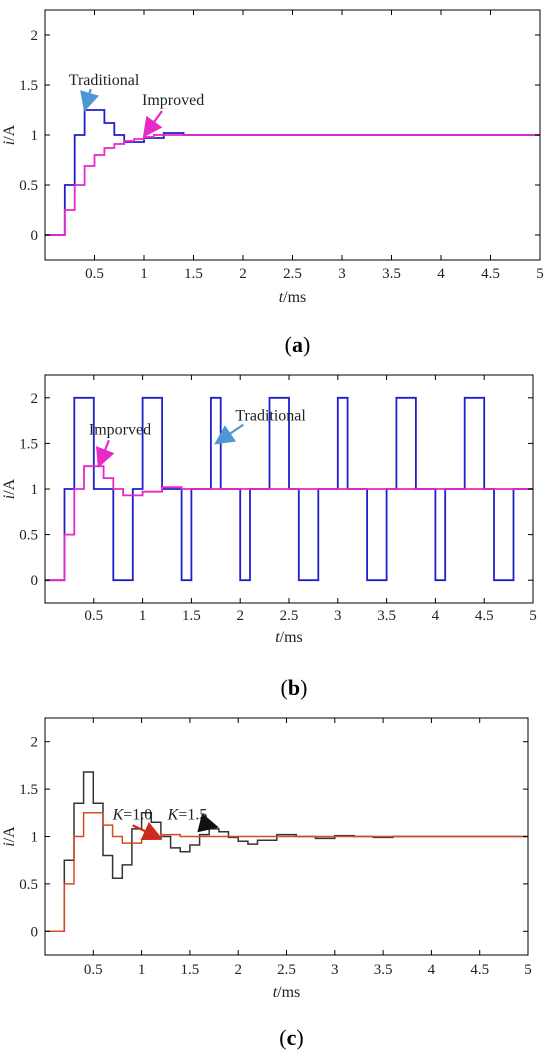 This screenshot has height=1055, width=550. What do you see at coordinates (120, 429) in the screenshot?
I see `annotation-label: Imporved` at bounding box center [120, 429].